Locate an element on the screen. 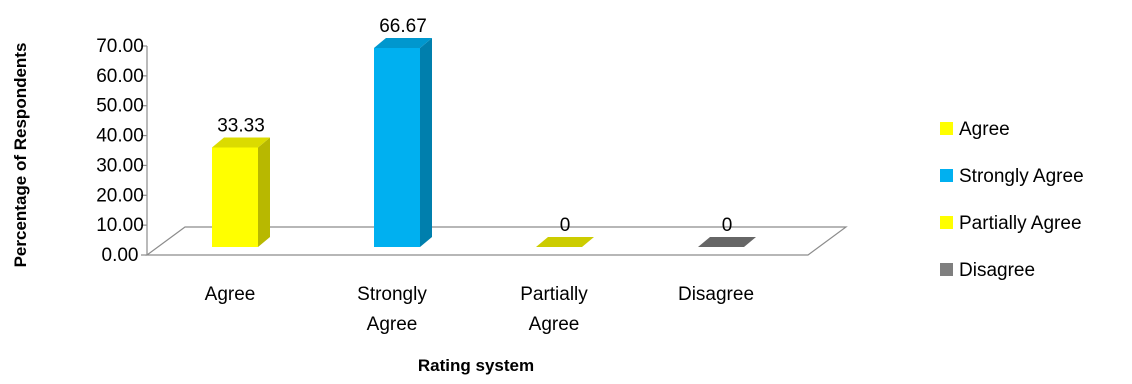  y-tick-label: 60.00 is located at coordinates (120, 76).